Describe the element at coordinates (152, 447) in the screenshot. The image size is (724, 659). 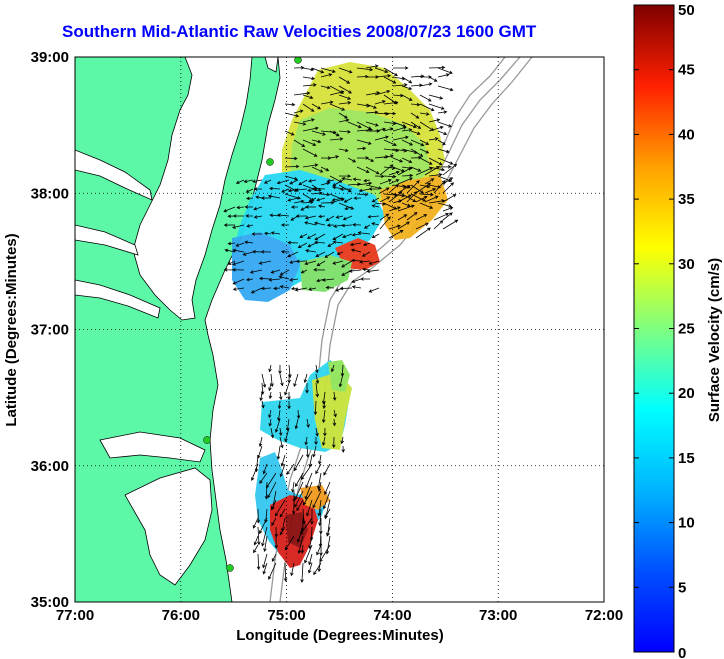
I see `albemarle-sound` at that location.